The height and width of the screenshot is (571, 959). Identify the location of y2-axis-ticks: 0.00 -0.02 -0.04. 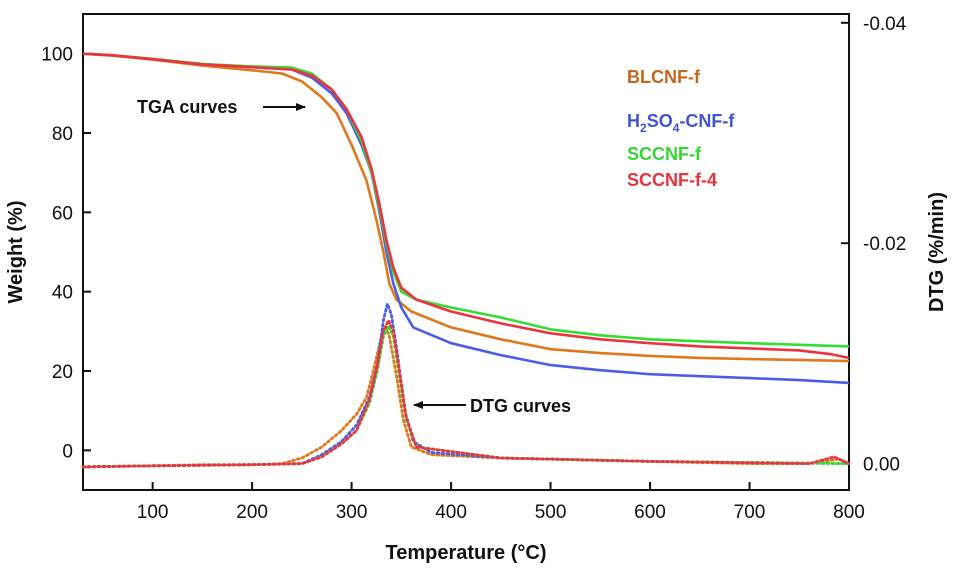
(874, 245).